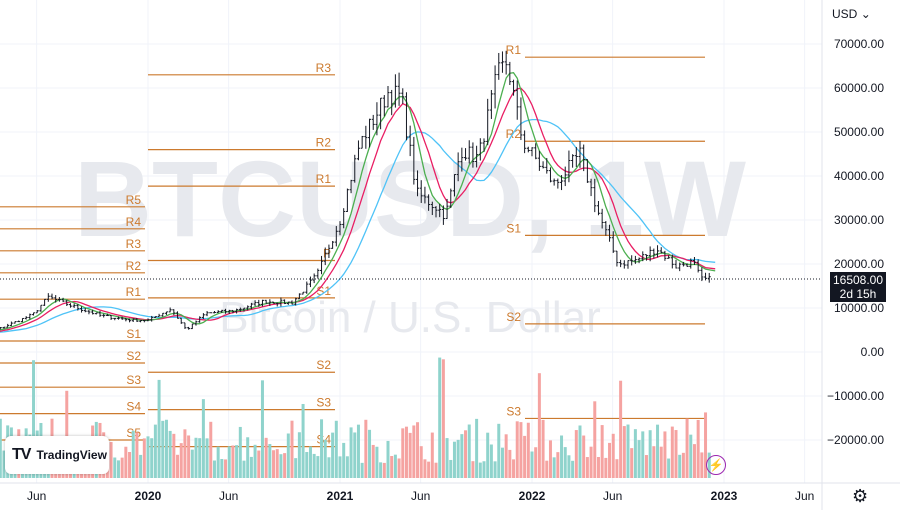  Describe the element at coordinates (716, 465) in the screenshot. I see `lightning-icon: ⚡` at that location.